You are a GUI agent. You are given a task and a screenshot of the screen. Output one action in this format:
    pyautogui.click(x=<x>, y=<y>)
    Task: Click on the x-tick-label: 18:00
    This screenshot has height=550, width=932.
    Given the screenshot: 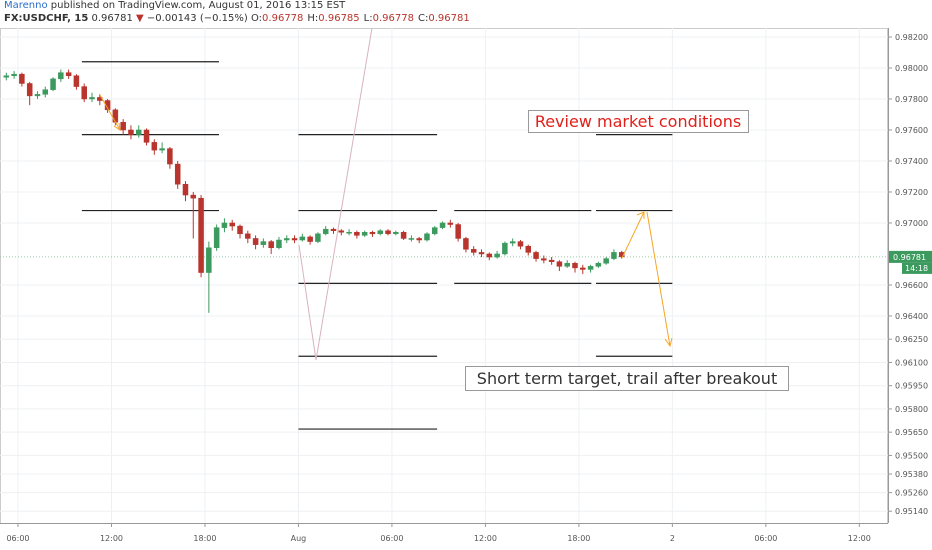 What is the action you would take?
    pyautogui.click(x=578, y=538)
    